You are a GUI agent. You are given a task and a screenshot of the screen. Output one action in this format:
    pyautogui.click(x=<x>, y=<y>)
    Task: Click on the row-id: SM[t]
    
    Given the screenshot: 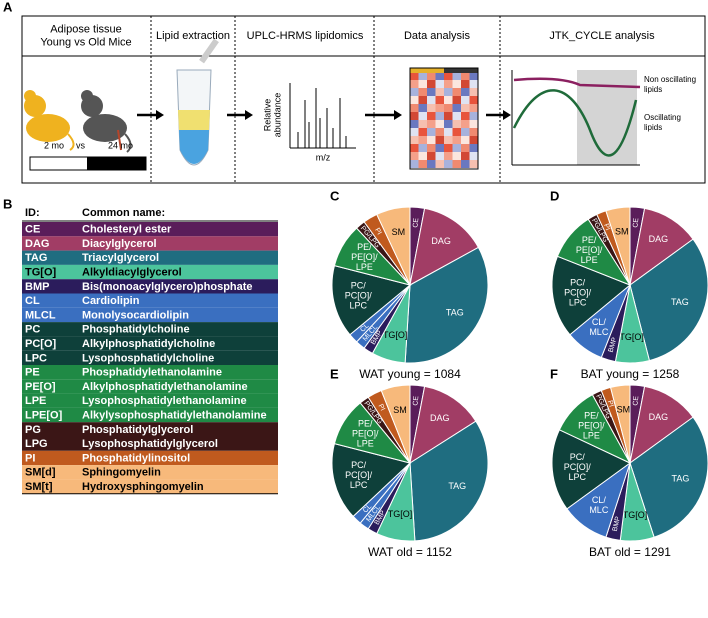 What is the action you would take?
    pyautogui.click(x=39, y=487)
    